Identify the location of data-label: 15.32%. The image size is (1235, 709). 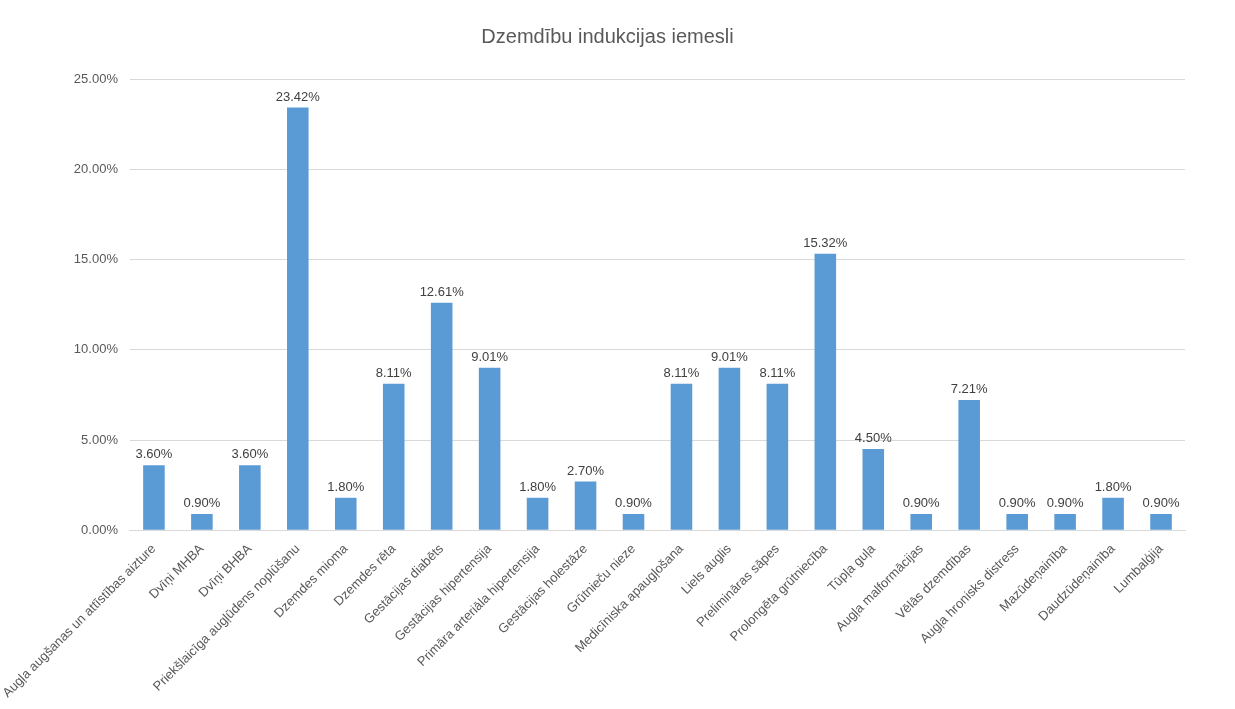
(825, 242).